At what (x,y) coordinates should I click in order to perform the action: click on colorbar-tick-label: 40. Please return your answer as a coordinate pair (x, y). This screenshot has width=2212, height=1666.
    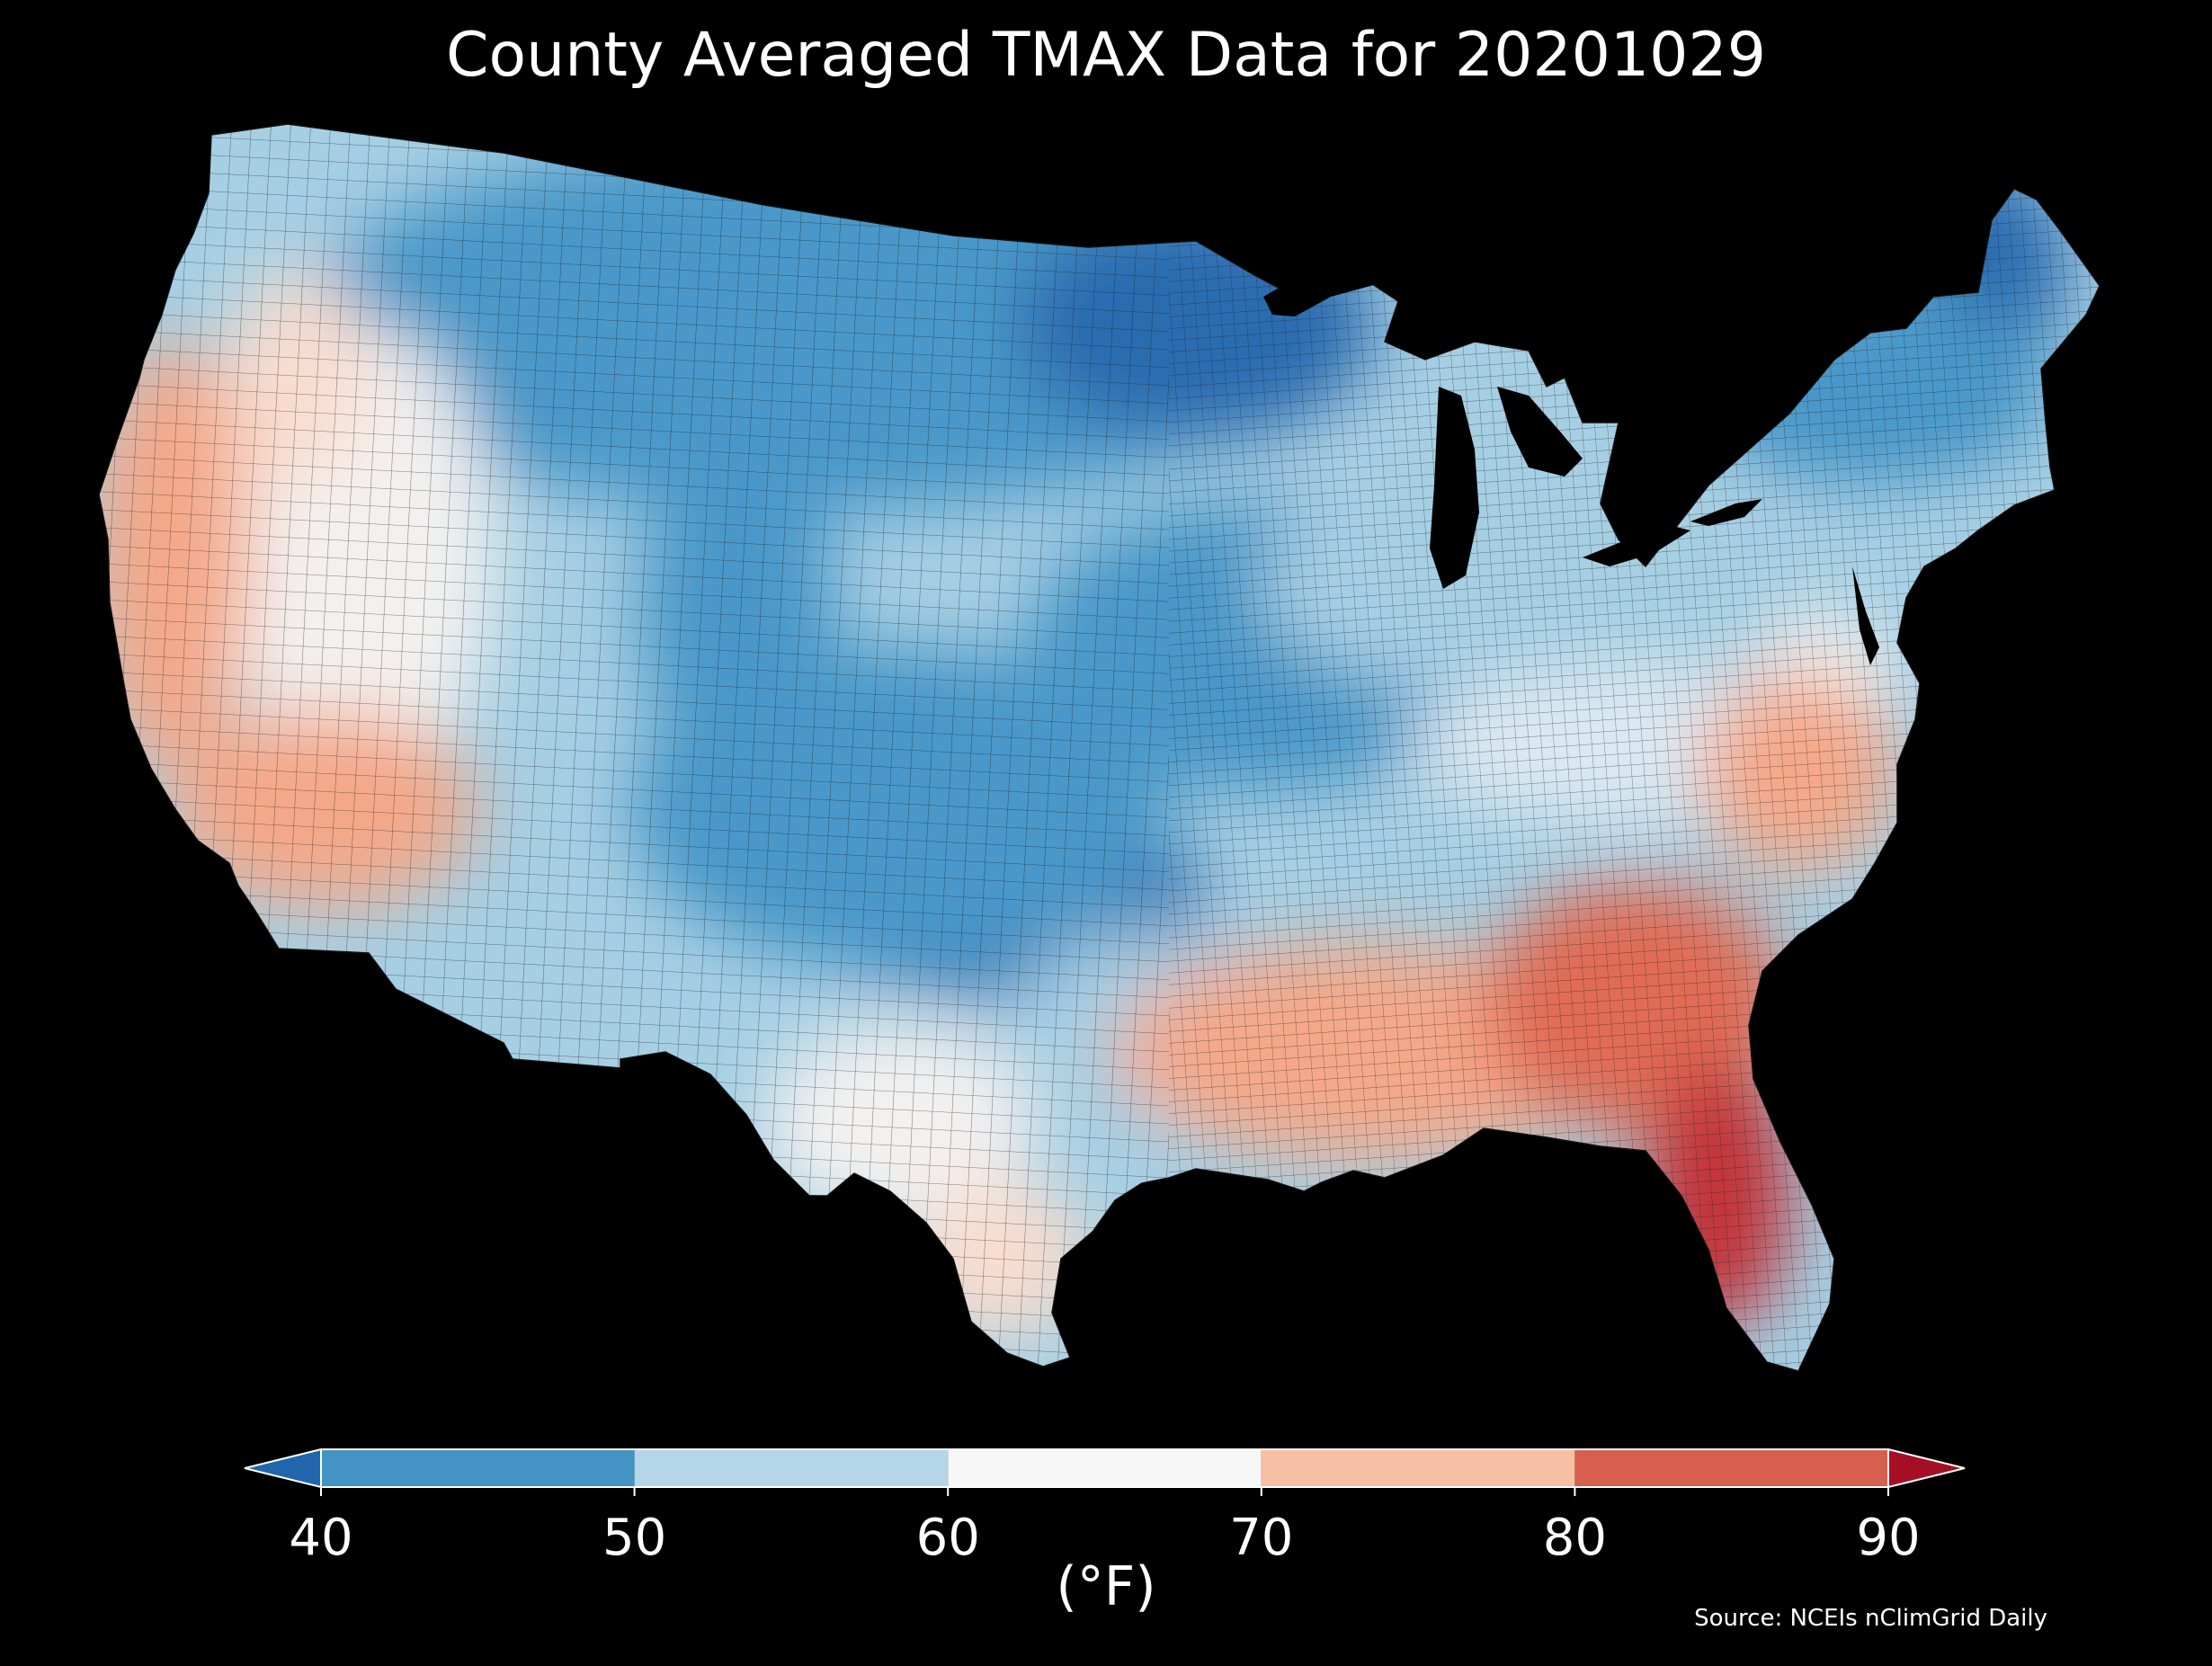
    Looking at the image, I should click on (320, 1538).